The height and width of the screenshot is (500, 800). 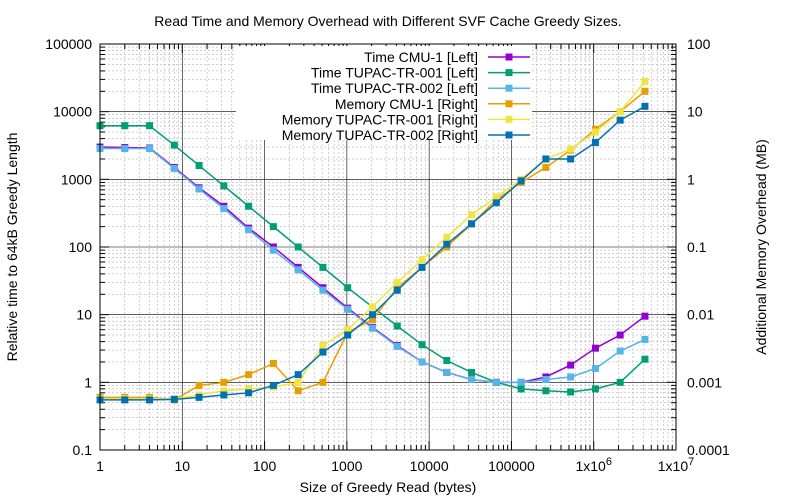 What do you see at coordinates (388, 487) in the screenshot?
I see `x-axis-label: Size of Greedy Read (bytes)` at bounding box center [388, 487].